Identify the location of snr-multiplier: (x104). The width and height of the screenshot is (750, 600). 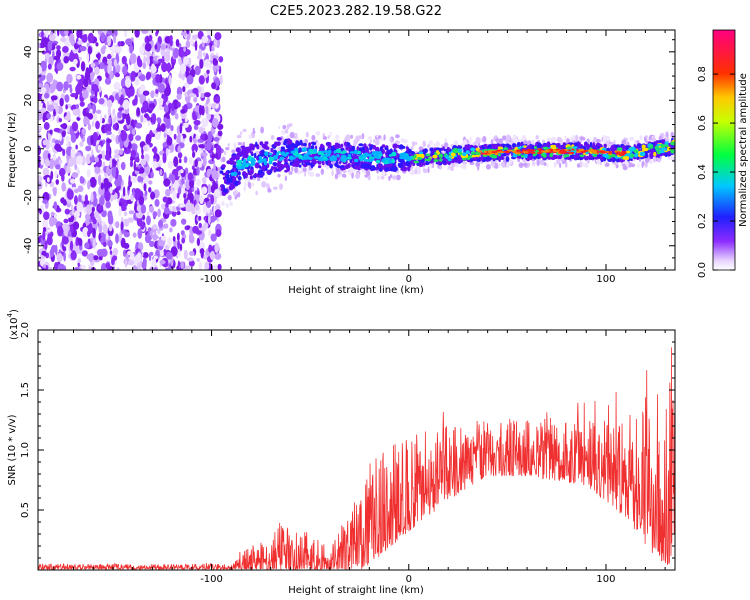
(13, 324).